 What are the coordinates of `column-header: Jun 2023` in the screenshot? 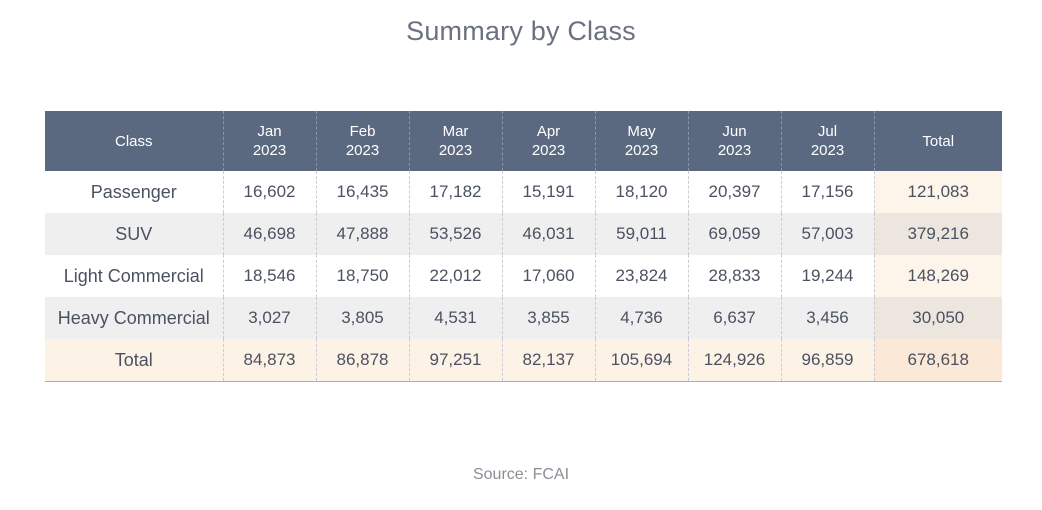 It's located at (734, 141).